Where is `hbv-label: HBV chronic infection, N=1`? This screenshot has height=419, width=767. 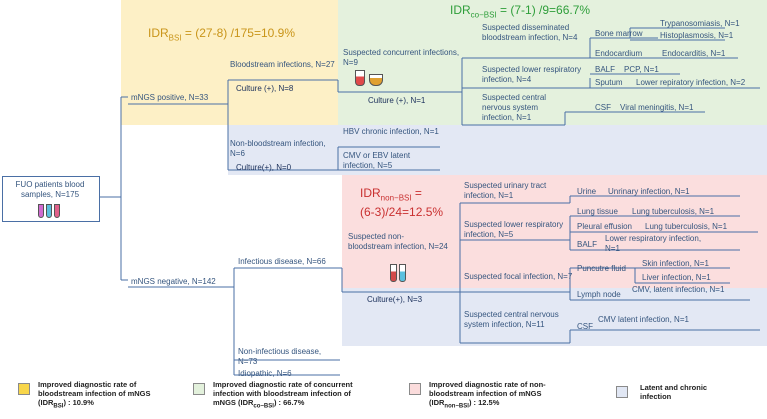 hbv-label: HBV chronic infection, N=1 is located at coordinates (391, 131).